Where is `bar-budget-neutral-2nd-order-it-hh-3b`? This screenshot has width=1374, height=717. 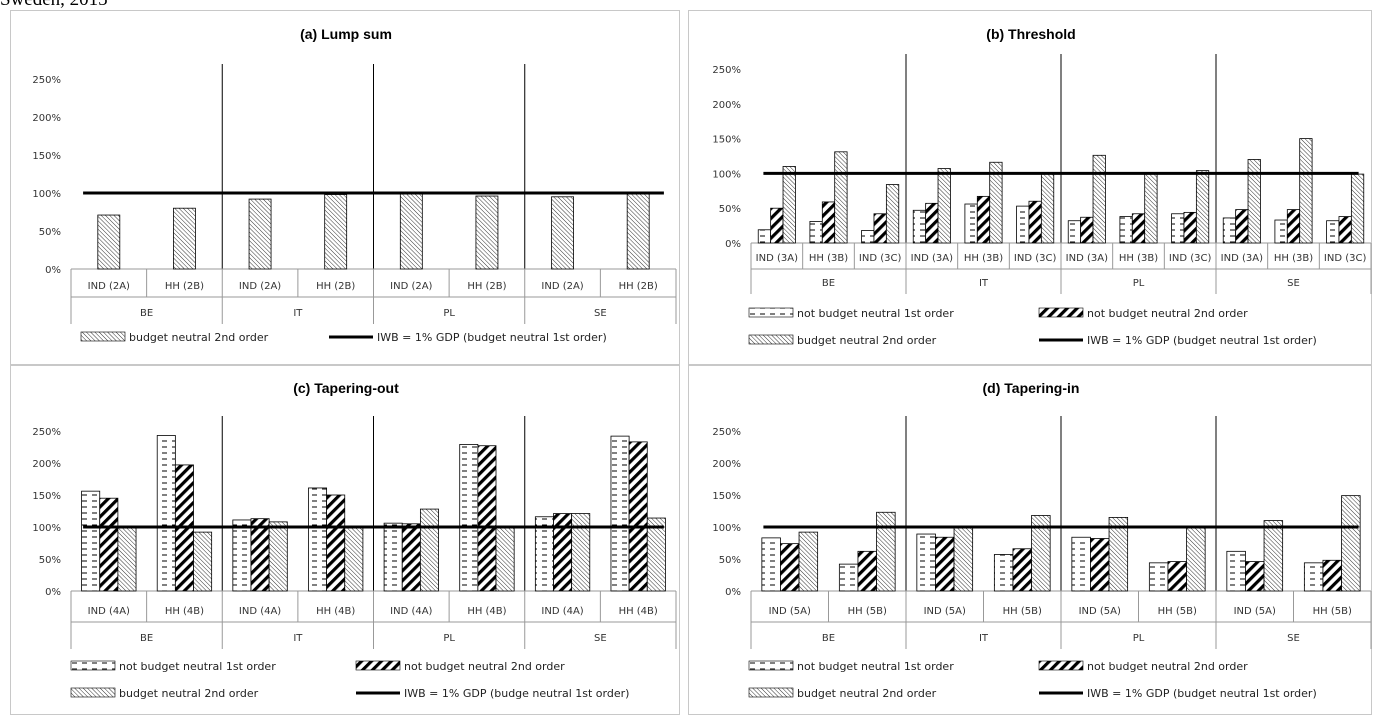 bar-budget-neutral-2nd-order-it-hh-3b is located at coordinates (996, 202).